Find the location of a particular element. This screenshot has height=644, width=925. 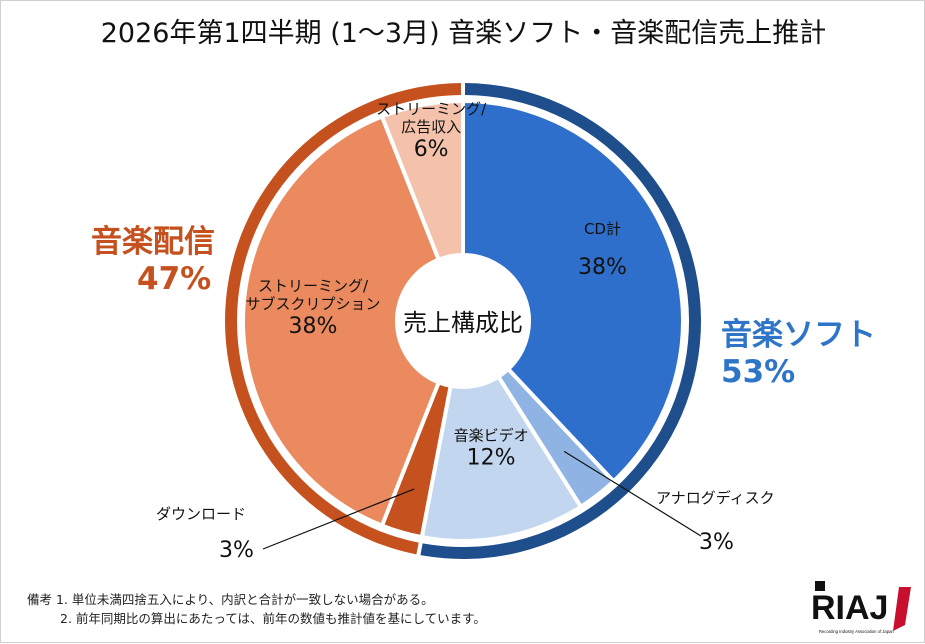

footnote-2: 2. 前年同期比の算出にあたっては、前年の数値も推計値を基にしています。 is located at coordinates (273, 618).